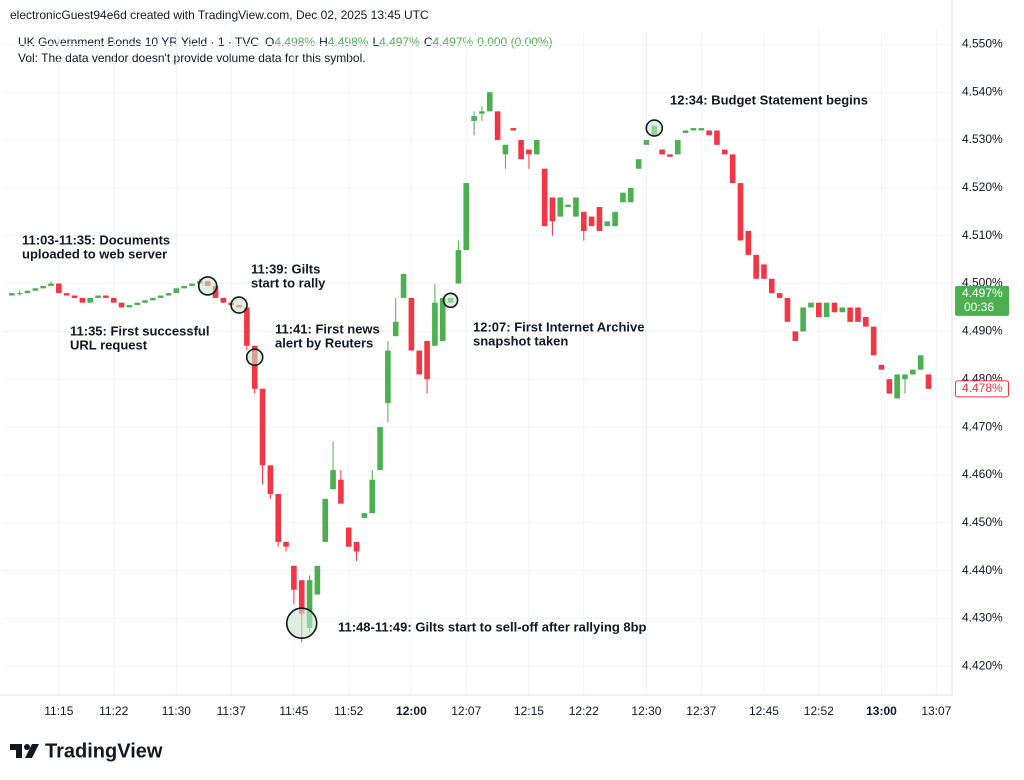 This screenshot has width=1024, height=780. I want to click on marker-price-label: 4.478%, so click(982, 388).